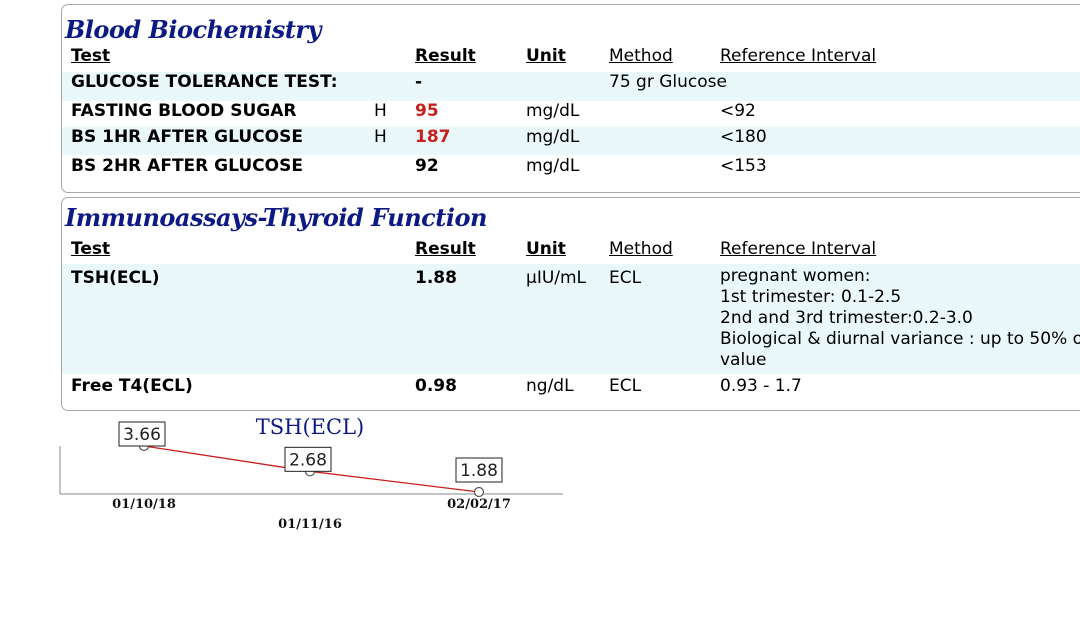 The height and width of the screenshot is (626, 1080). Describe the element at coordinates (187, 137) in the screenshot. I see `test-name: BS 1HR AFTER GLUCOSE` at that location.